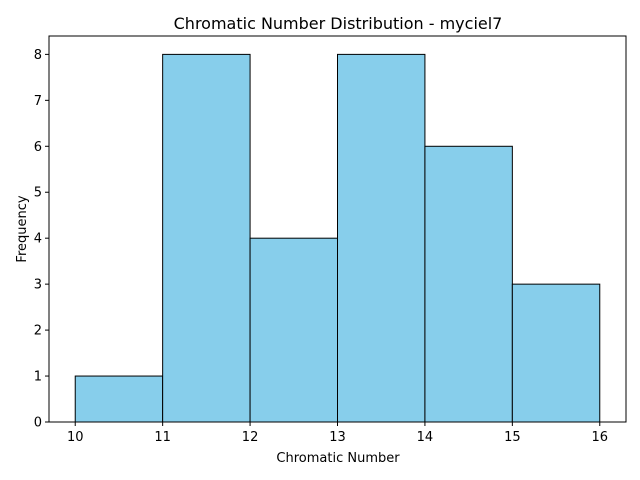 Image resolution: width=640 pixels, height=480 pixels. What do you see at coordinates (38, 423) in the screenshot?
I see `y-tick-label-0: 0` at bounding box center [38, 423].